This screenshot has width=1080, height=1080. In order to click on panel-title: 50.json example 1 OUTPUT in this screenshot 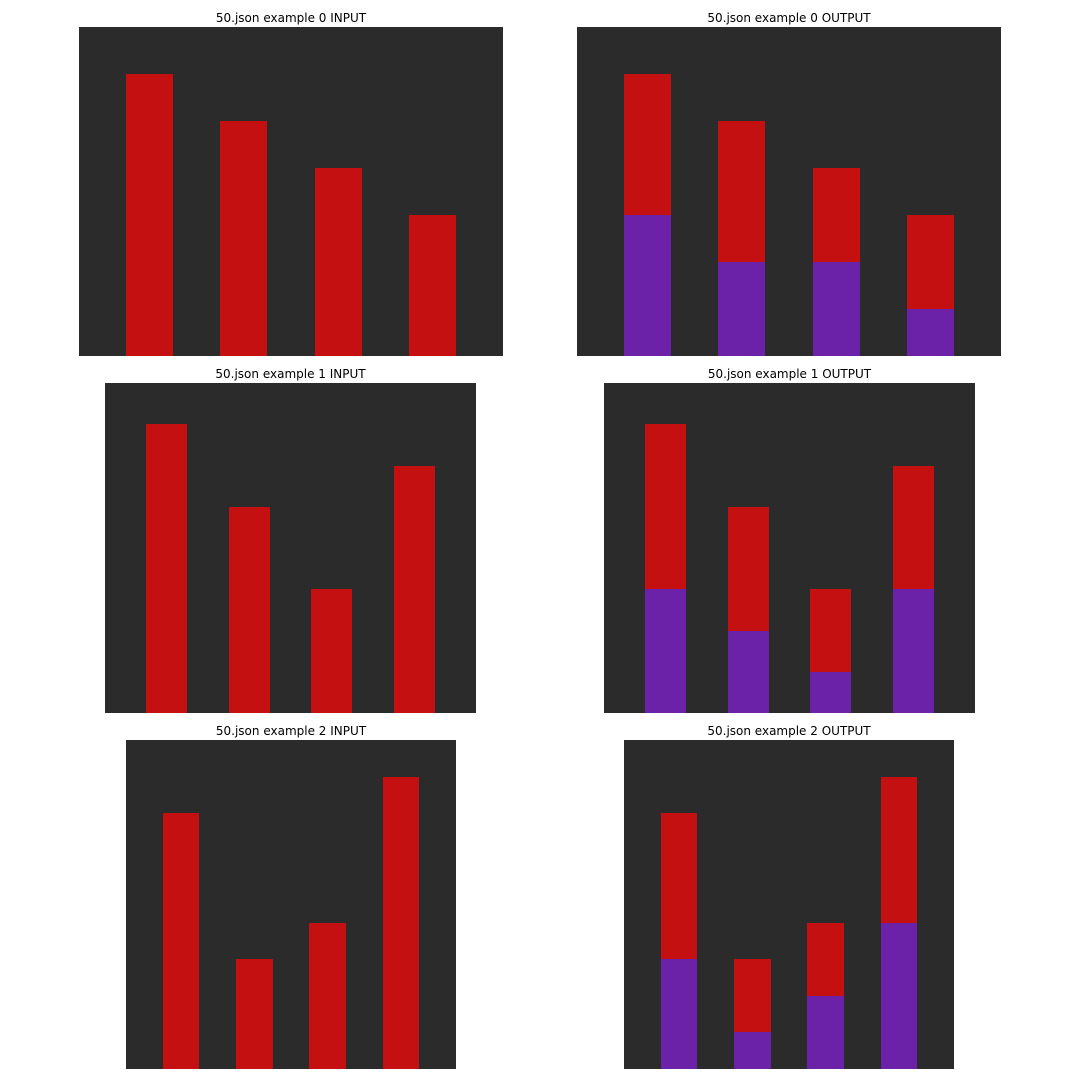, I will do `click(789, 374)`.